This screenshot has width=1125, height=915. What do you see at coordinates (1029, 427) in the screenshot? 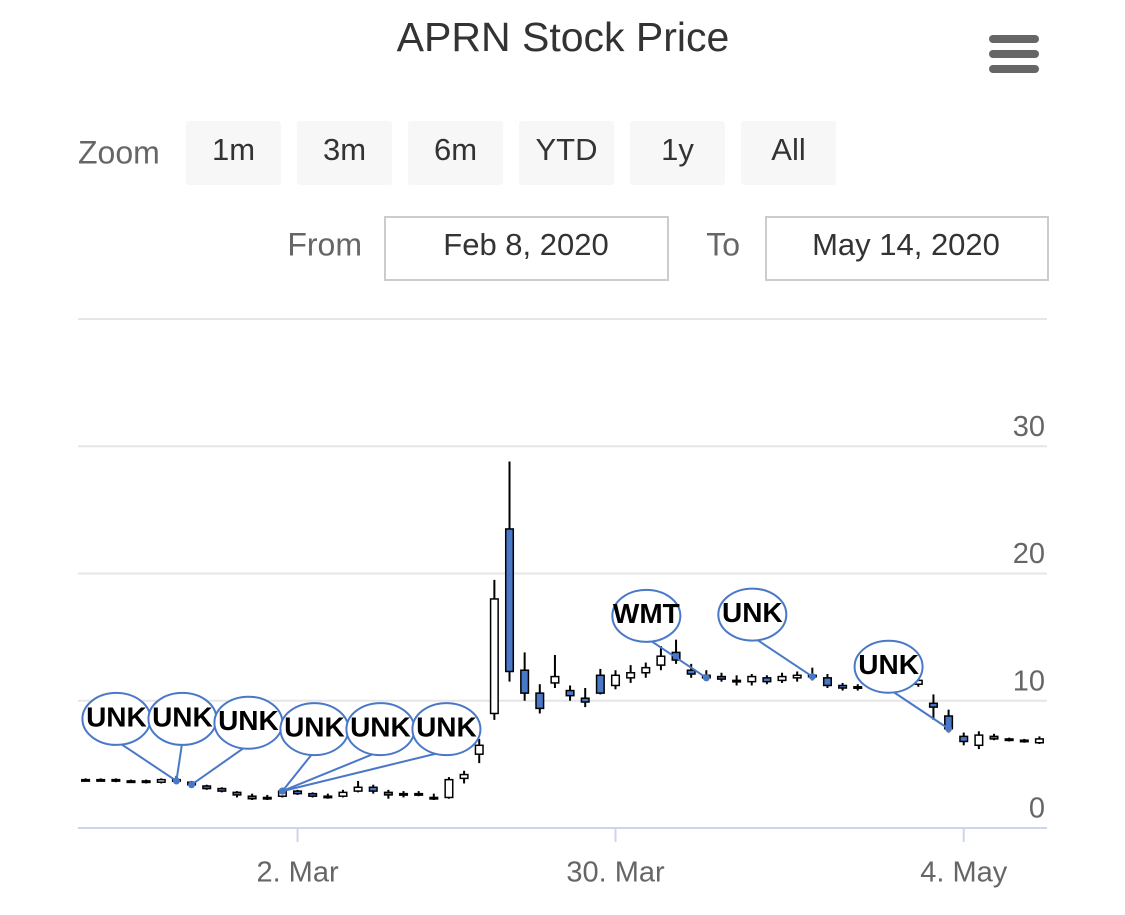
I see `y-tick-label: 30` at bounding box center [1029, 427].